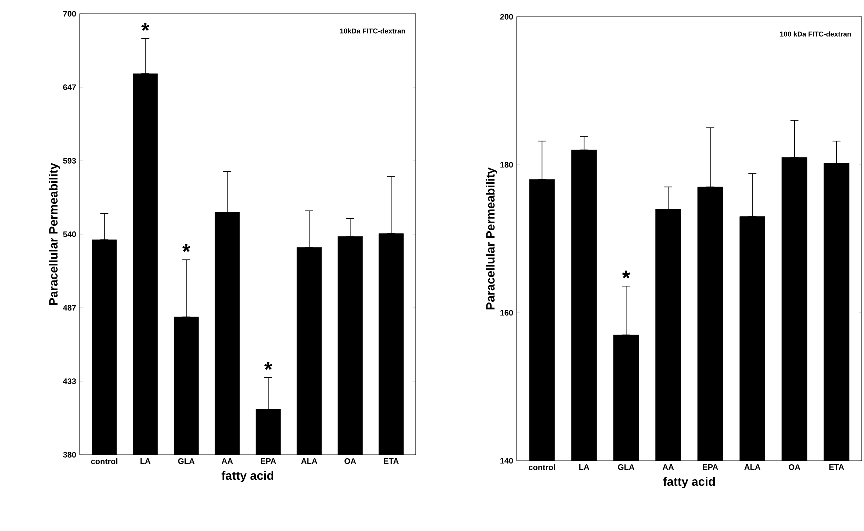 The image size is (864, 531). Describe the element at coordinates (69, 308) in the screenshot. I see `y-tick-label: 487` at that location.